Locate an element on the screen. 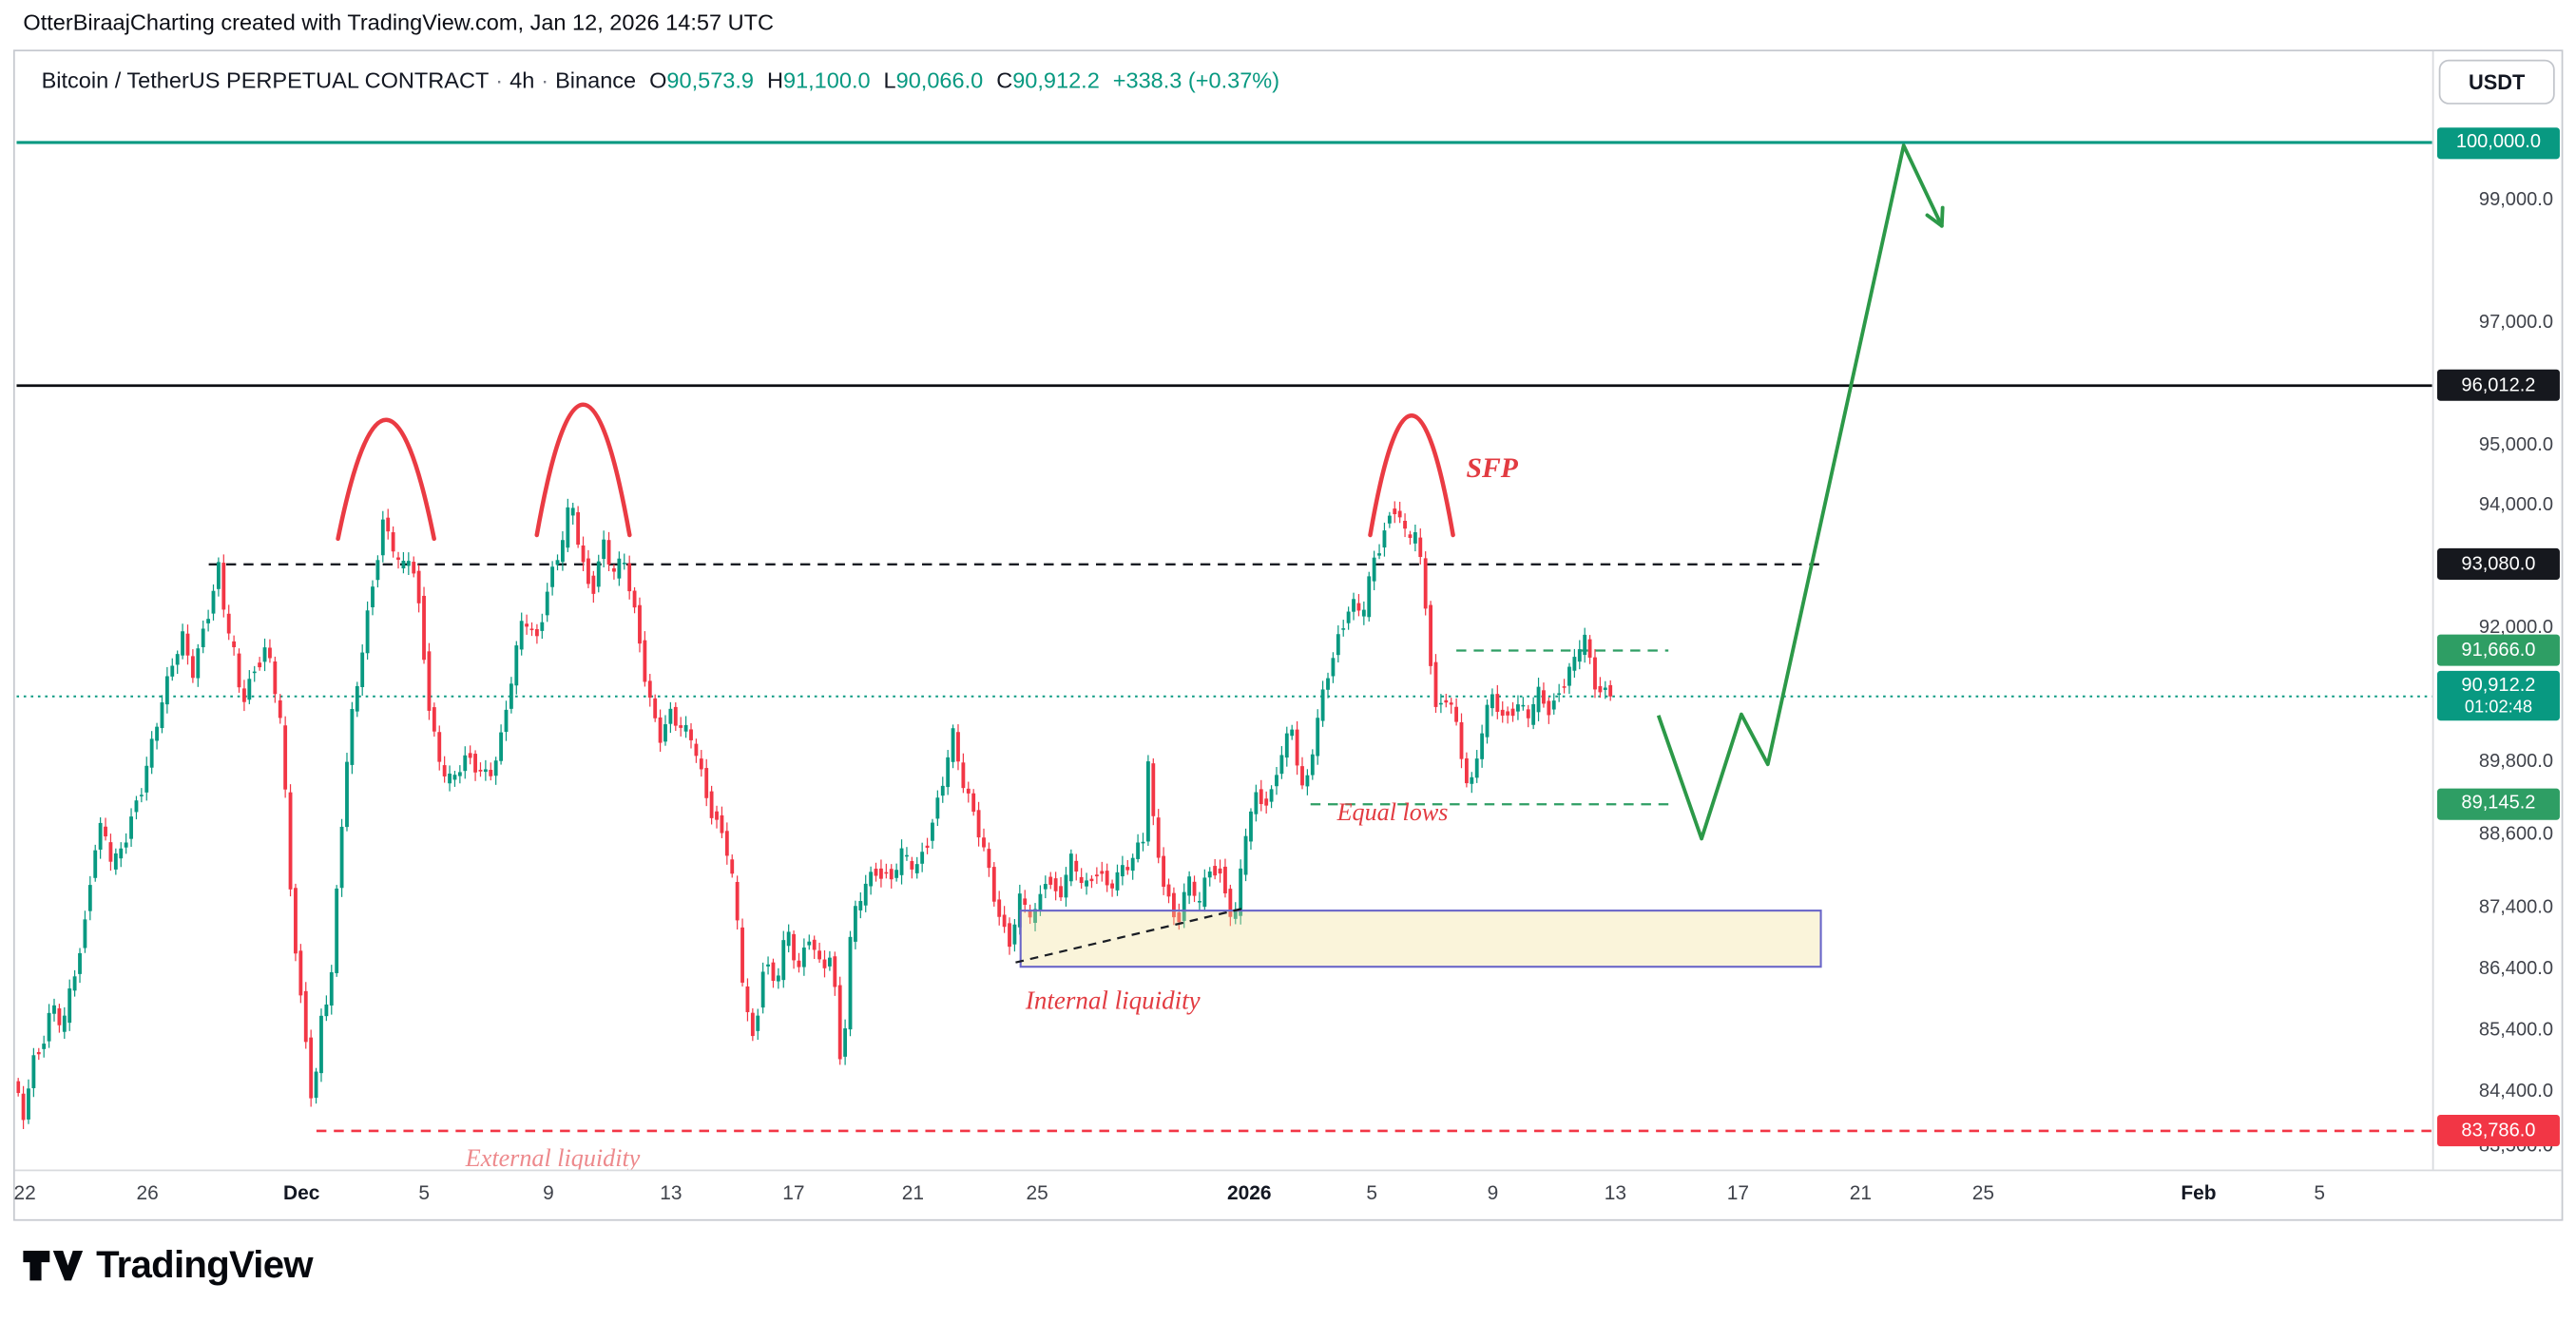  price-badge: 90,912.2 01:02:48 is located at coordinates (2498, 696).